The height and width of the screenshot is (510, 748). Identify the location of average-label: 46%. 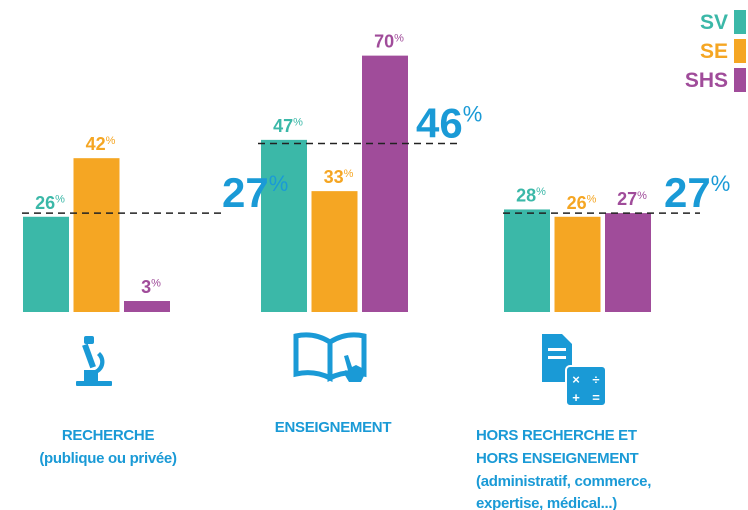
(449, 123).